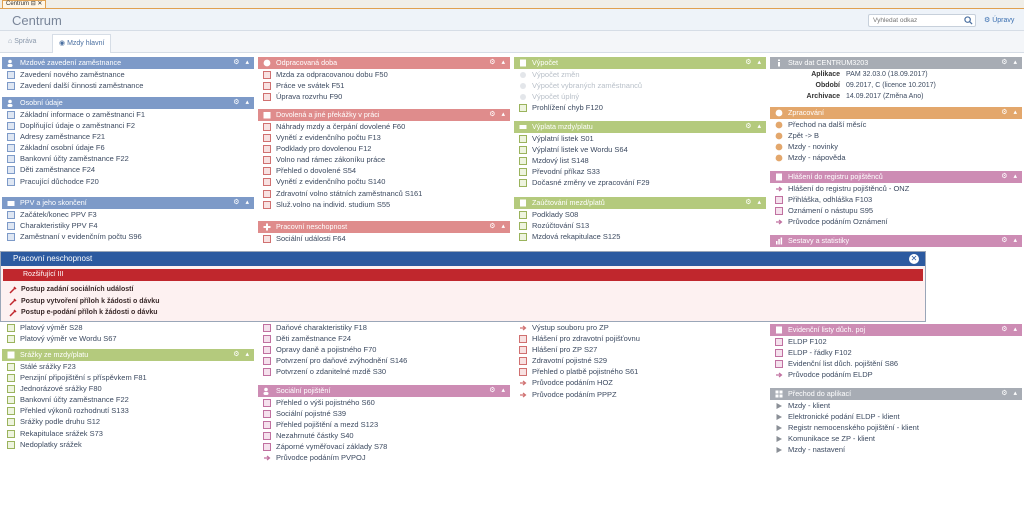  Describe the element at coordinates (896, 352) in the screenshot. I see `list-item: ELDP - řádky F102` at that location.